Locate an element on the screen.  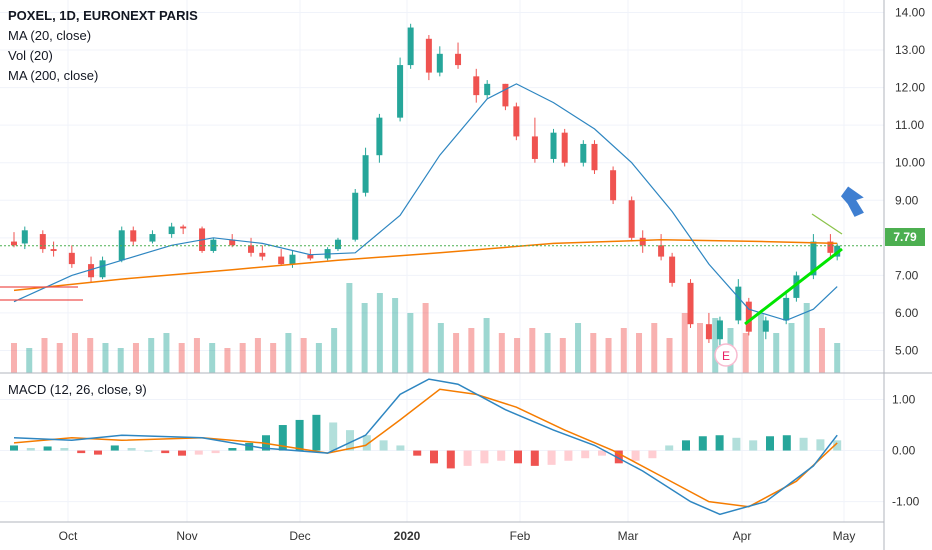
ma20-legend: MA (20, close) is located at coordinates (50, 35).